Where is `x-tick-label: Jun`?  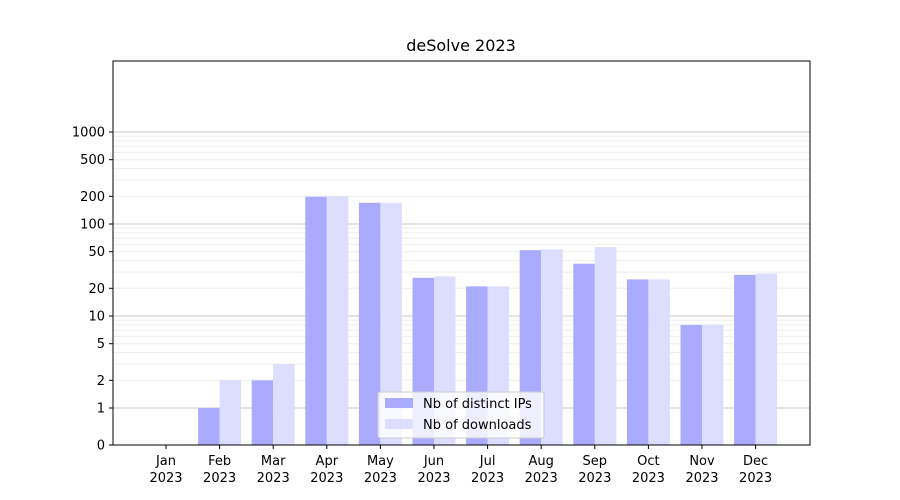 x-tick-label: Jun is located at coordinates (433, 461).